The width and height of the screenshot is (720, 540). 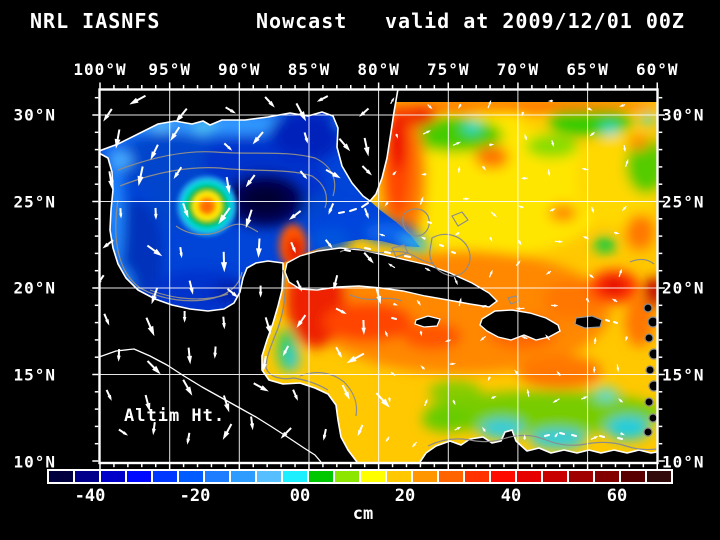 What do you see at coordinates (239, 69) in the screenshot?
I see `lon-label-90w: 90°W` at bounding box center [239, 69].